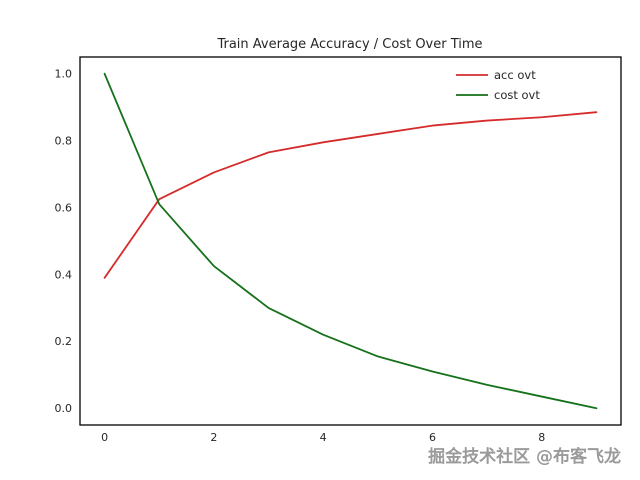 This screenshot has height=480, width=640. Describe the element at coordinates (64, 341) in the screenshot. I see `y-tick-label: 0.2` at that location.